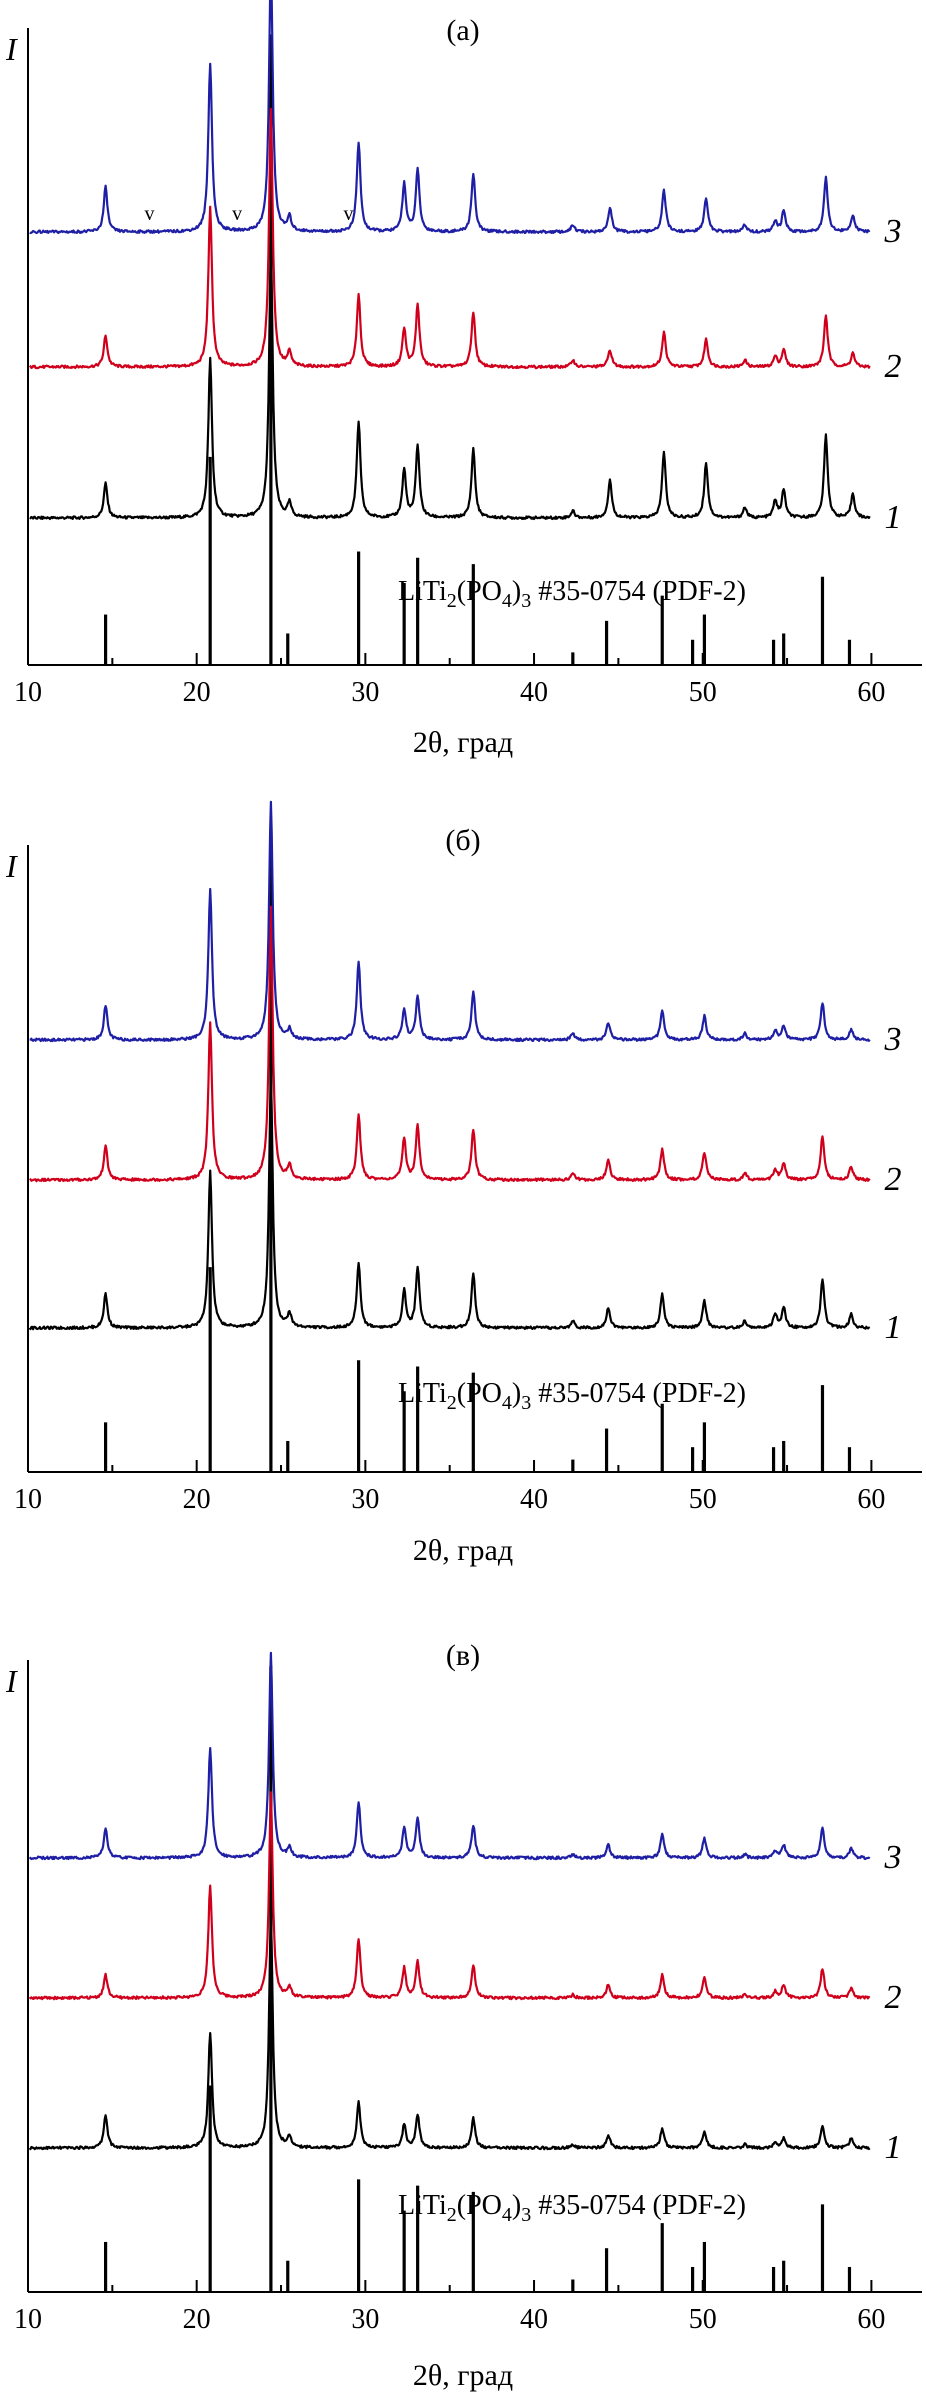 The width and height of the screenshot is (926, 2406). Describe the element at coordinates (463, 1655) in the screenshot. I see `panel-label: (в)` at that location.